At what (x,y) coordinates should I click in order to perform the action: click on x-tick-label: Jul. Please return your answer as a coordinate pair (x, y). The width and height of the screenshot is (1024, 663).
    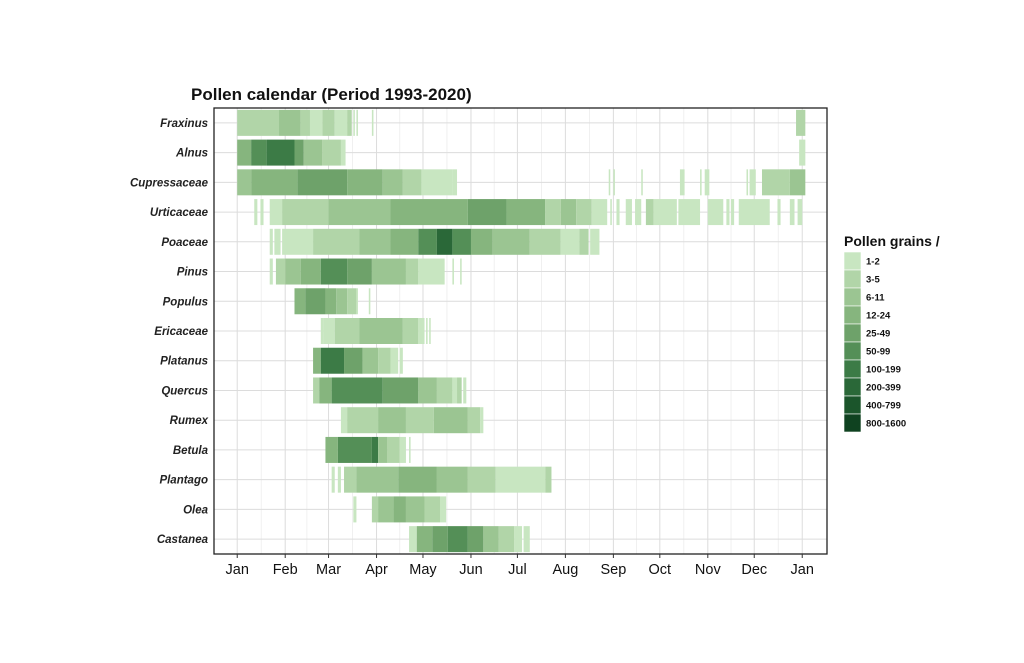
    Looking at the image, I should click on (517, 570).